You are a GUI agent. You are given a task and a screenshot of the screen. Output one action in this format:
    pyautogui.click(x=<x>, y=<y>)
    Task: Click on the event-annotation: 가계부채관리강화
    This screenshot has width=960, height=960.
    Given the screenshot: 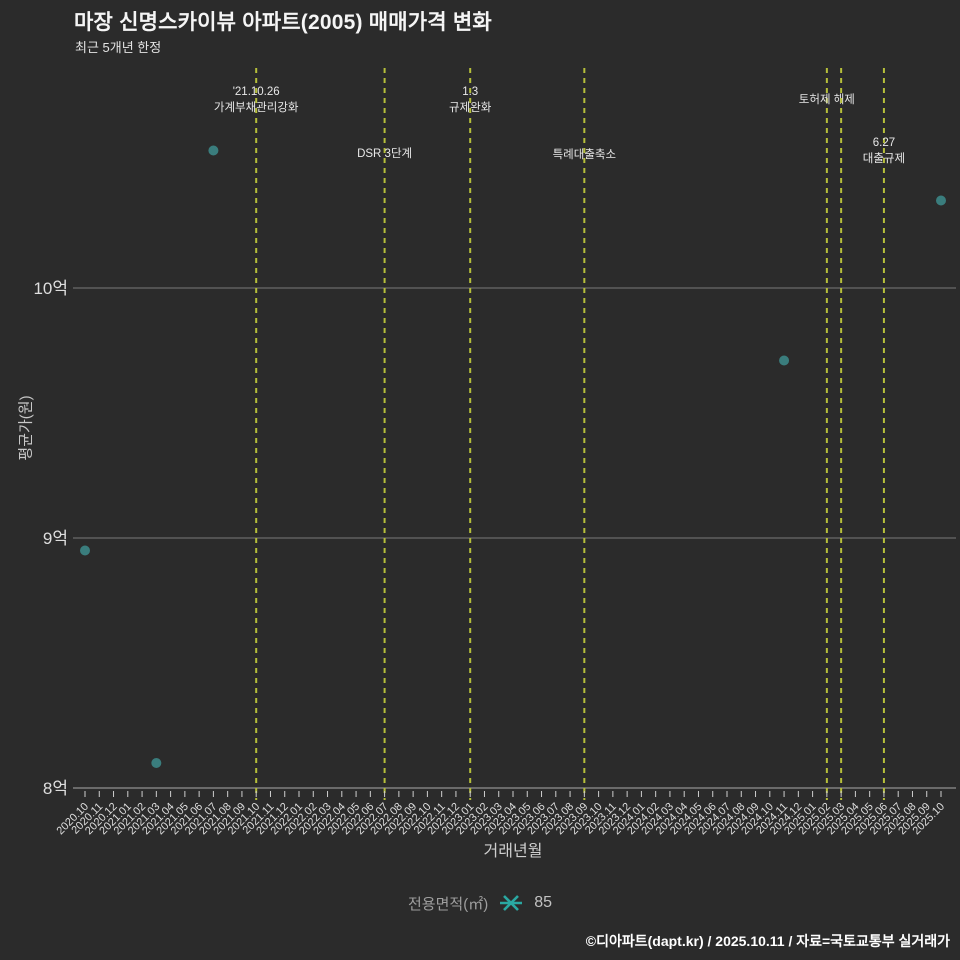 What is the action you would take?
    pyautogui.click(x=256, y=107)
    